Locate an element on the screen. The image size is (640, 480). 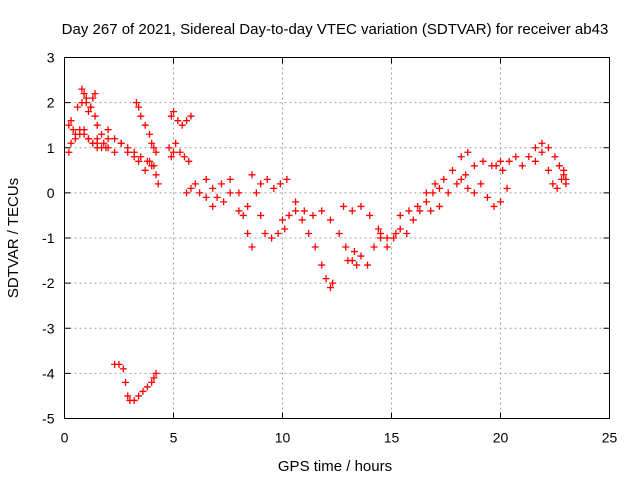
y-tick-label: 0 is located at coordinates (51, 193).